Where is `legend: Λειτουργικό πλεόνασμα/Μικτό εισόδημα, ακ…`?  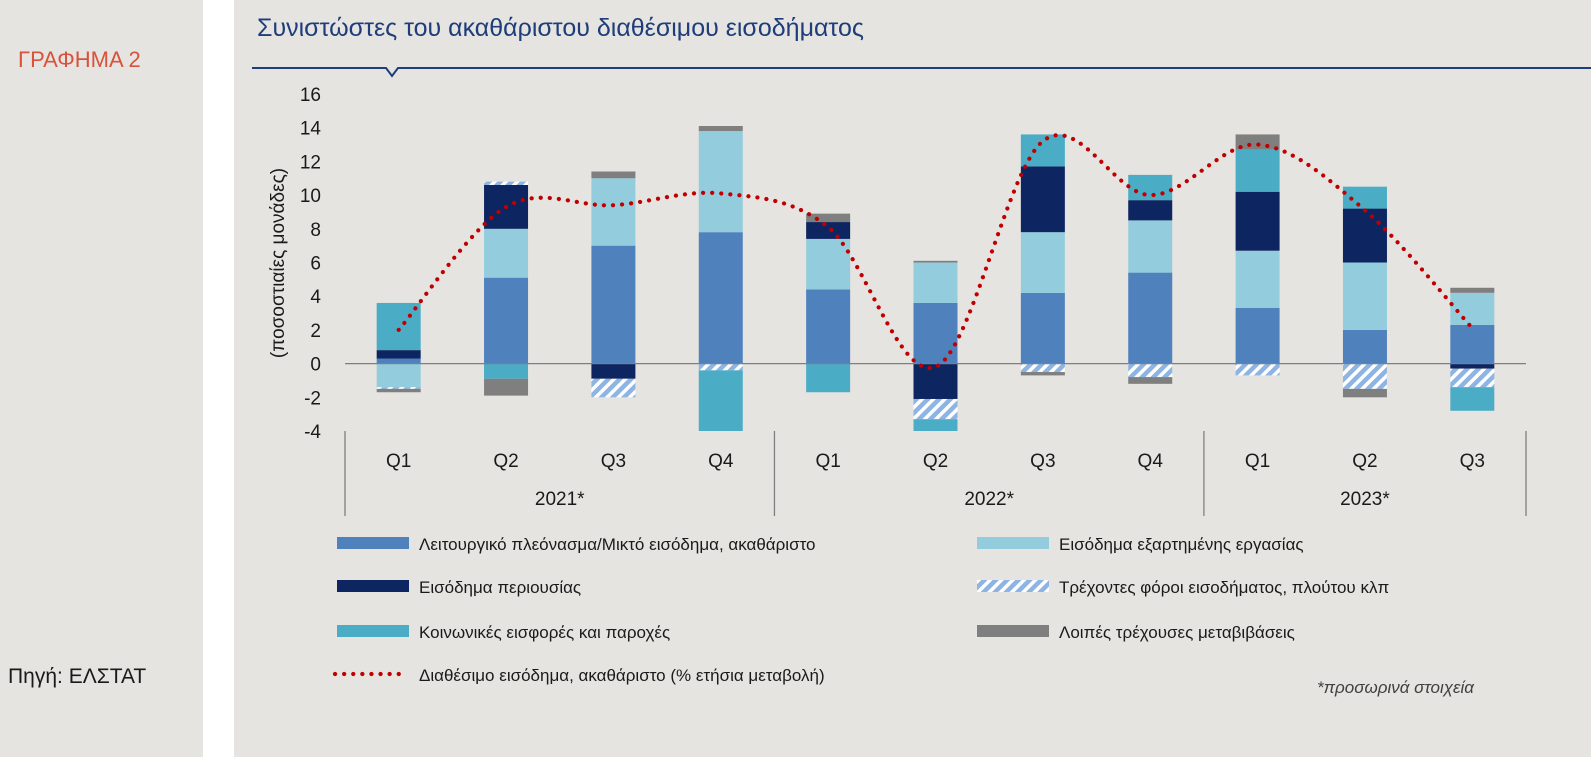
legend: Λειτουργικό πλεόνασμα/Μικτό εισόδημα, ακ… is located at coordinates (860, 610).